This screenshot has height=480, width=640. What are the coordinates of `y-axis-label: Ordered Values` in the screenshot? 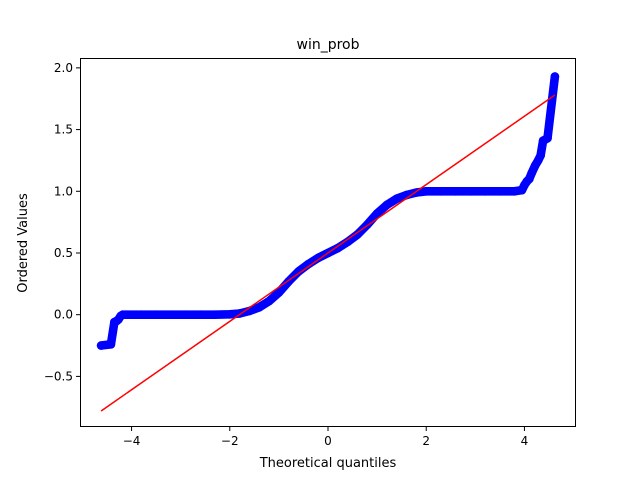 It's located at (23, 243).